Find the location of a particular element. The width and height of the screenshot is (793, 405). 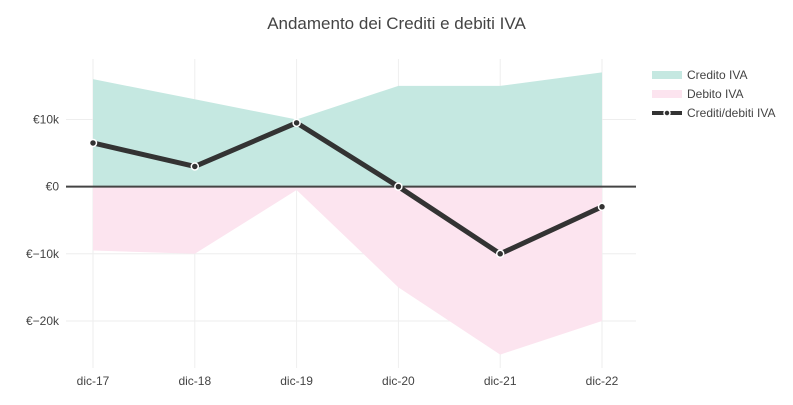

legend-marker is located at coordinates (667, 113).